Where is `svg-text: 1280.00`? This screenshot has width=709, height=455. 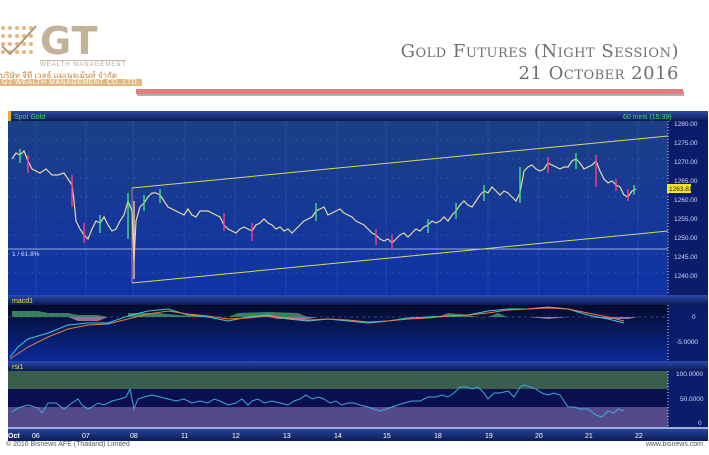 svg-text: 1280.00 is located at coordinates (686, 124).